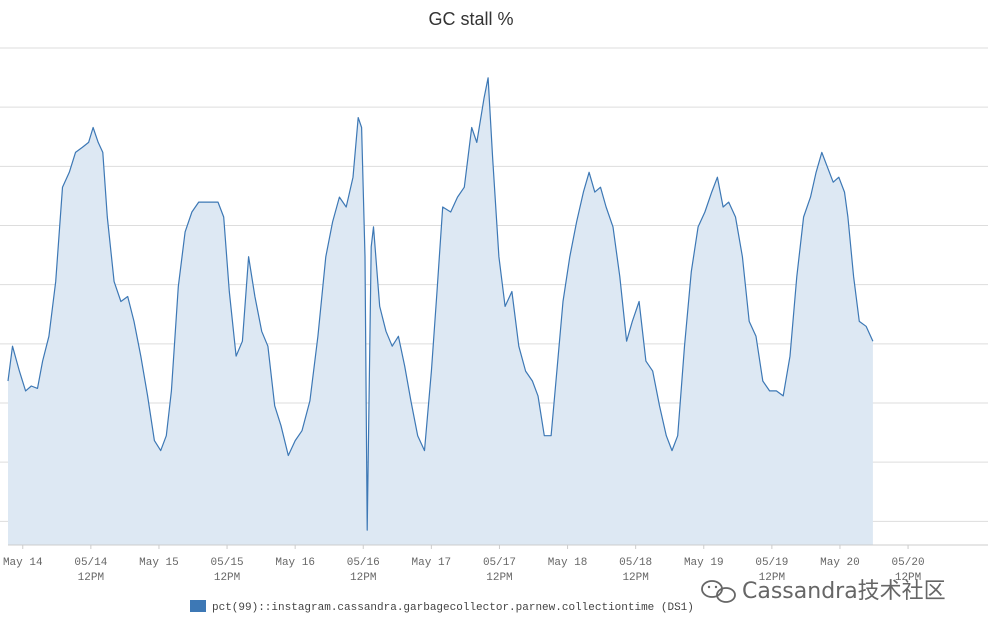  I want to click on x-tick-label: May 19, so click(704, 563).